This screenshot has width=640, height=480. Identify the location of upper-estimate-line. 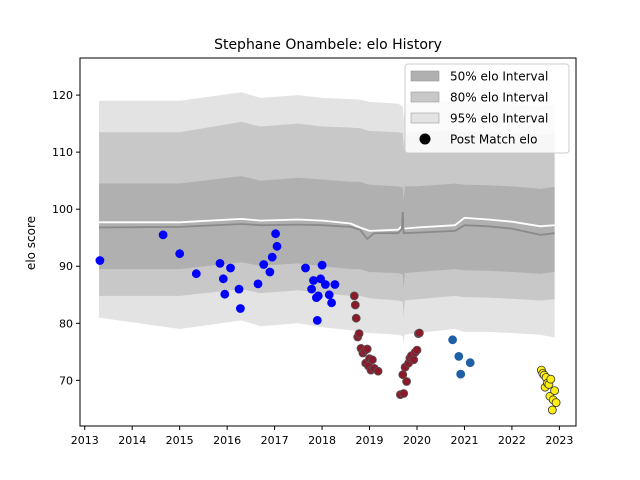
(327, 224).